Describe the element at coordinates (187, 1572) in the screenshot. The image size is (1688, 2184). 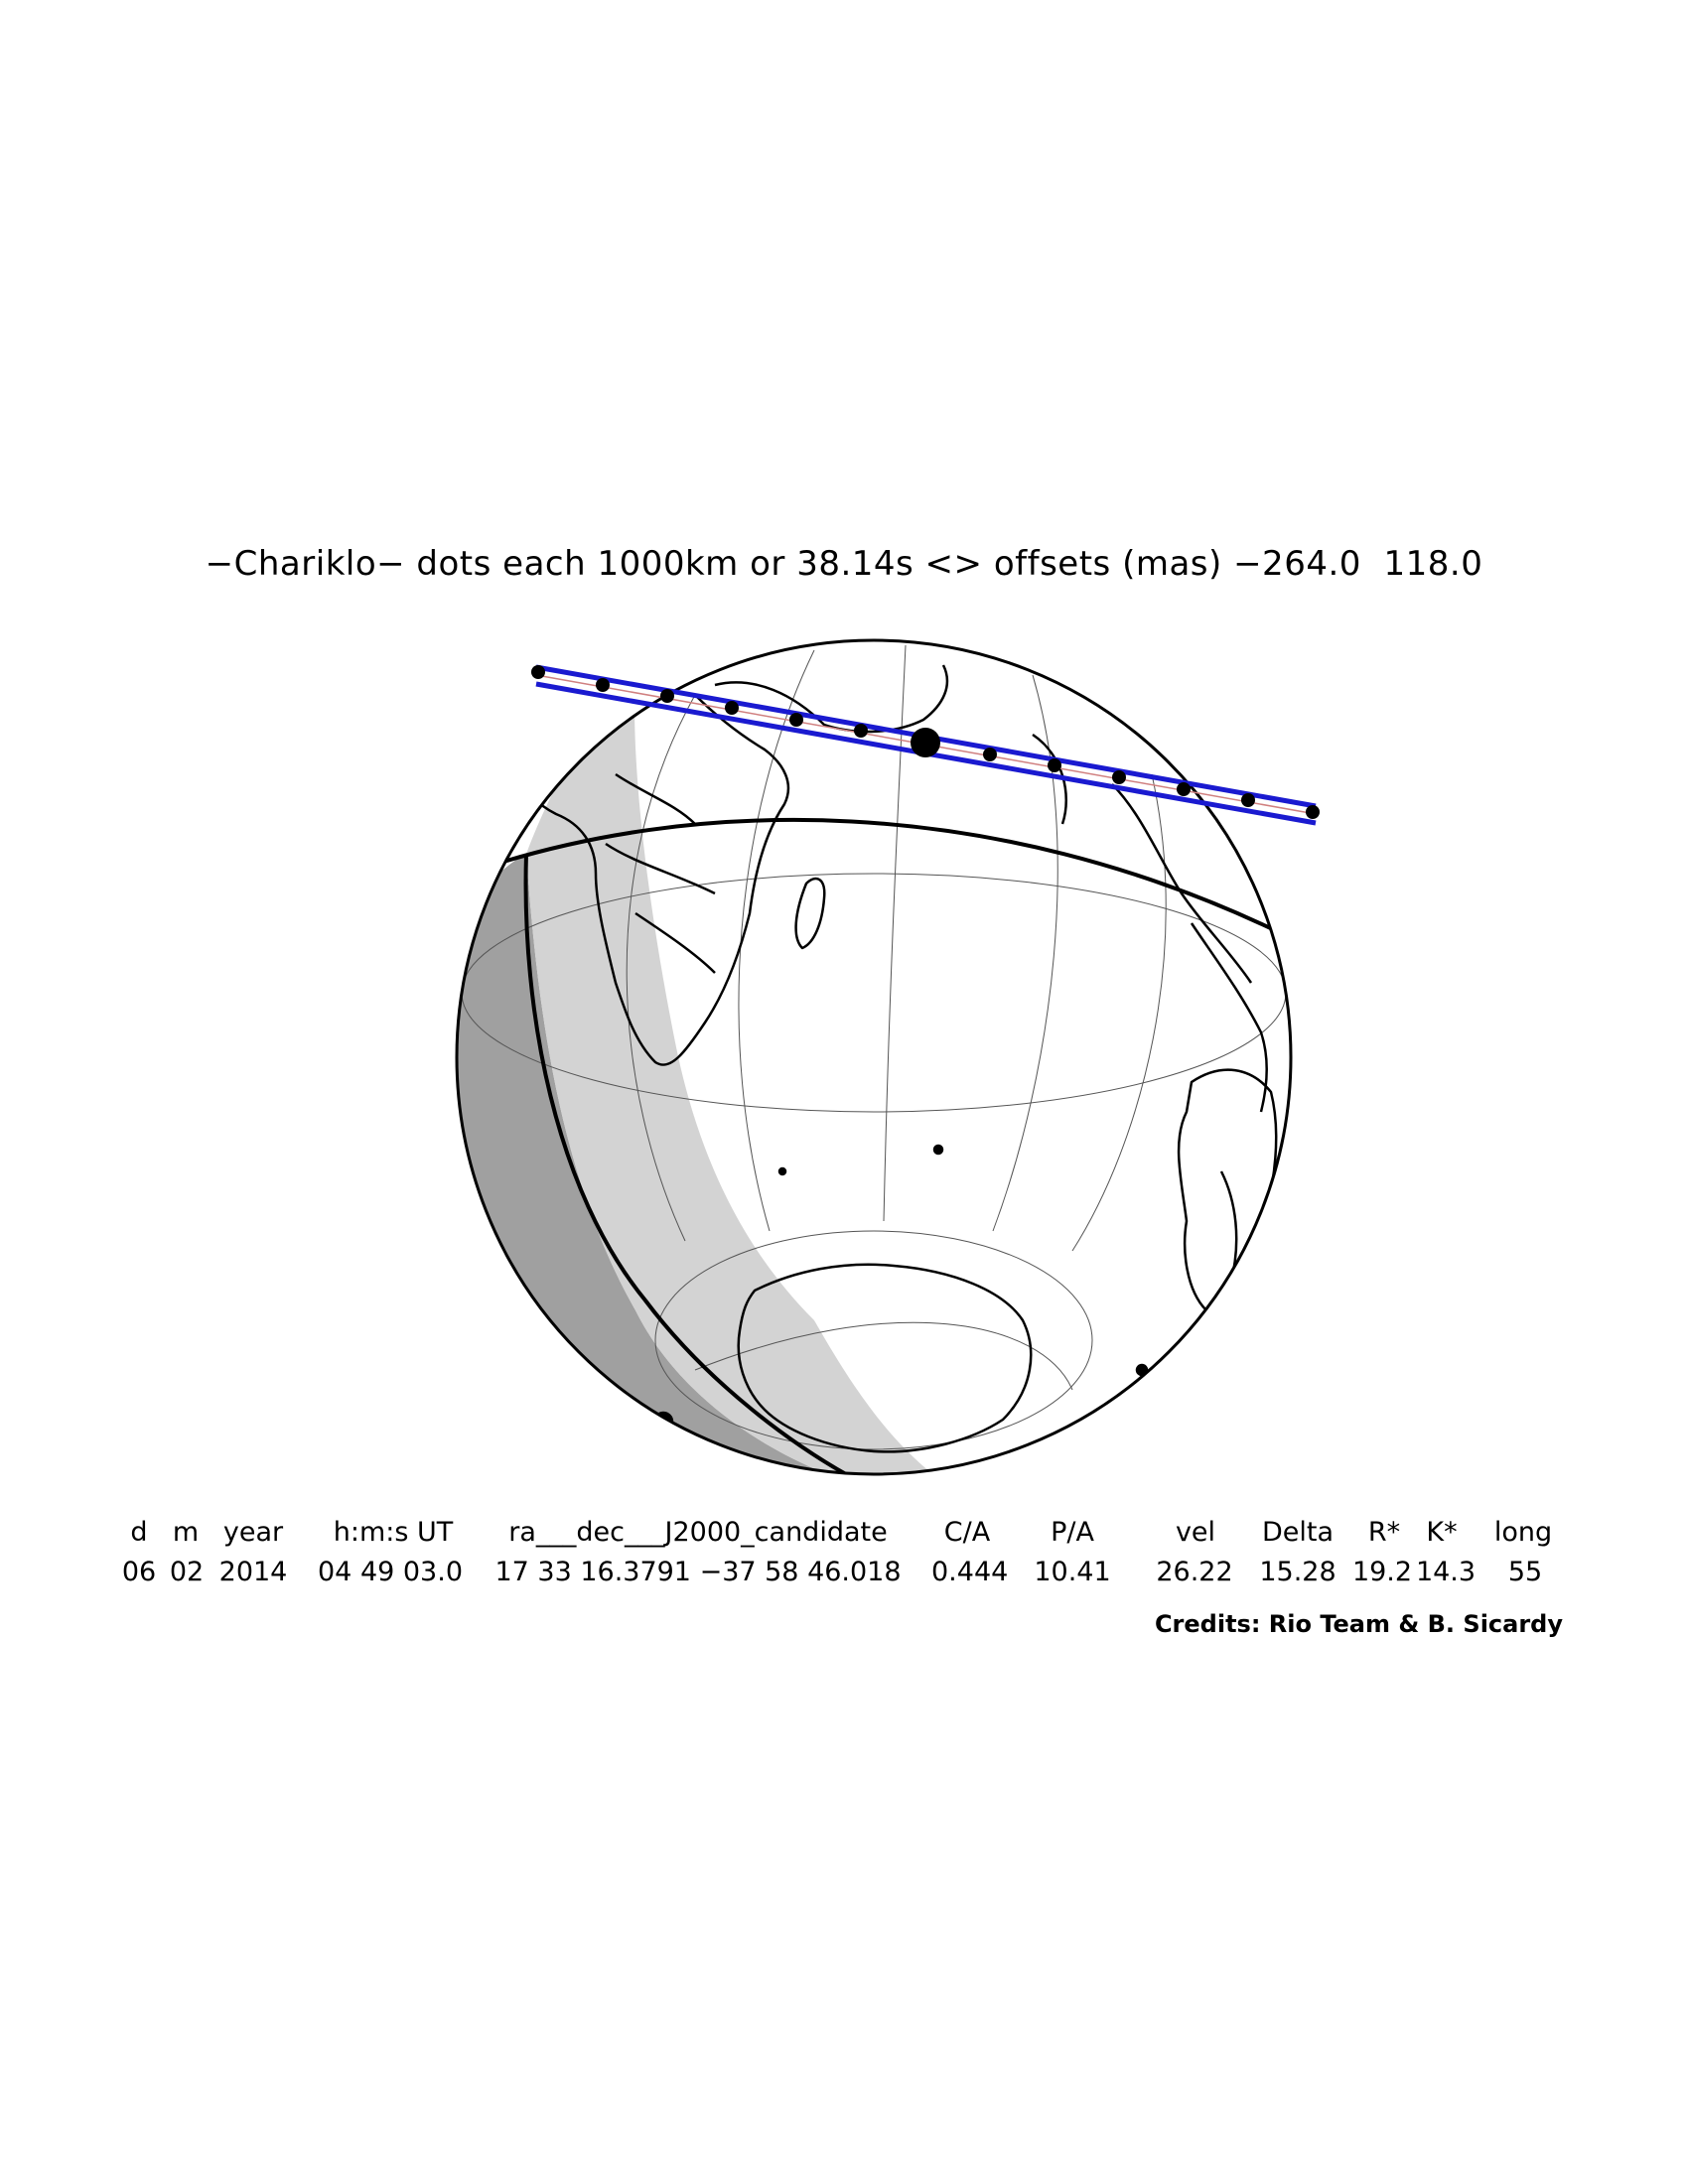
I see `value-m: 02` at that location.